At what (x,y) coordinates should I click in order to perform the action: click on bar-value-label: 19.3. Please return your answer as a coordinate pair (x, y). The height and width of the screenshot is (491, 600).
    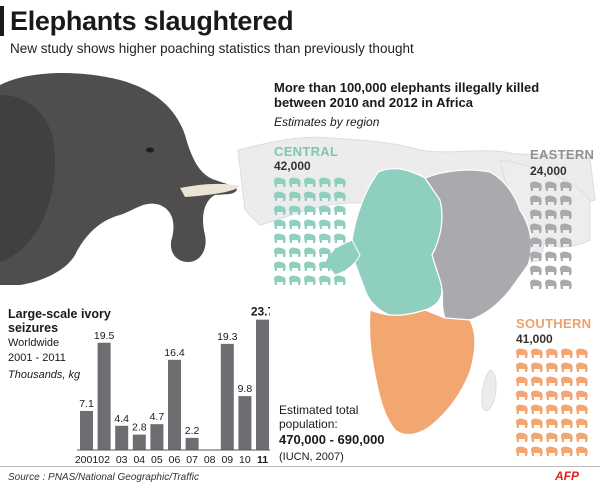
    Looking at the image, I should click on (227, 337).